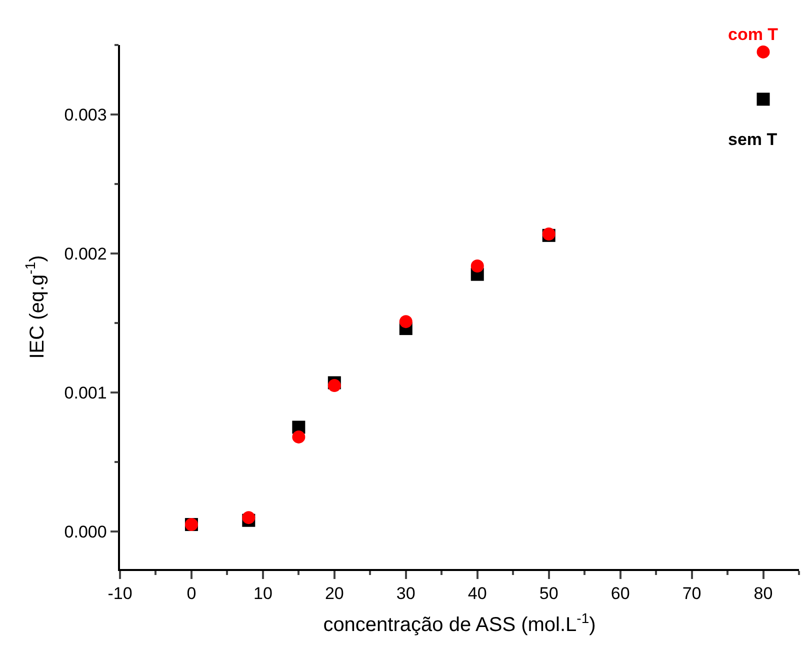 Image resolution: width=801 pixels, height=659 pixels. I want to click on x-tick-label: 70, so click(692, 594).